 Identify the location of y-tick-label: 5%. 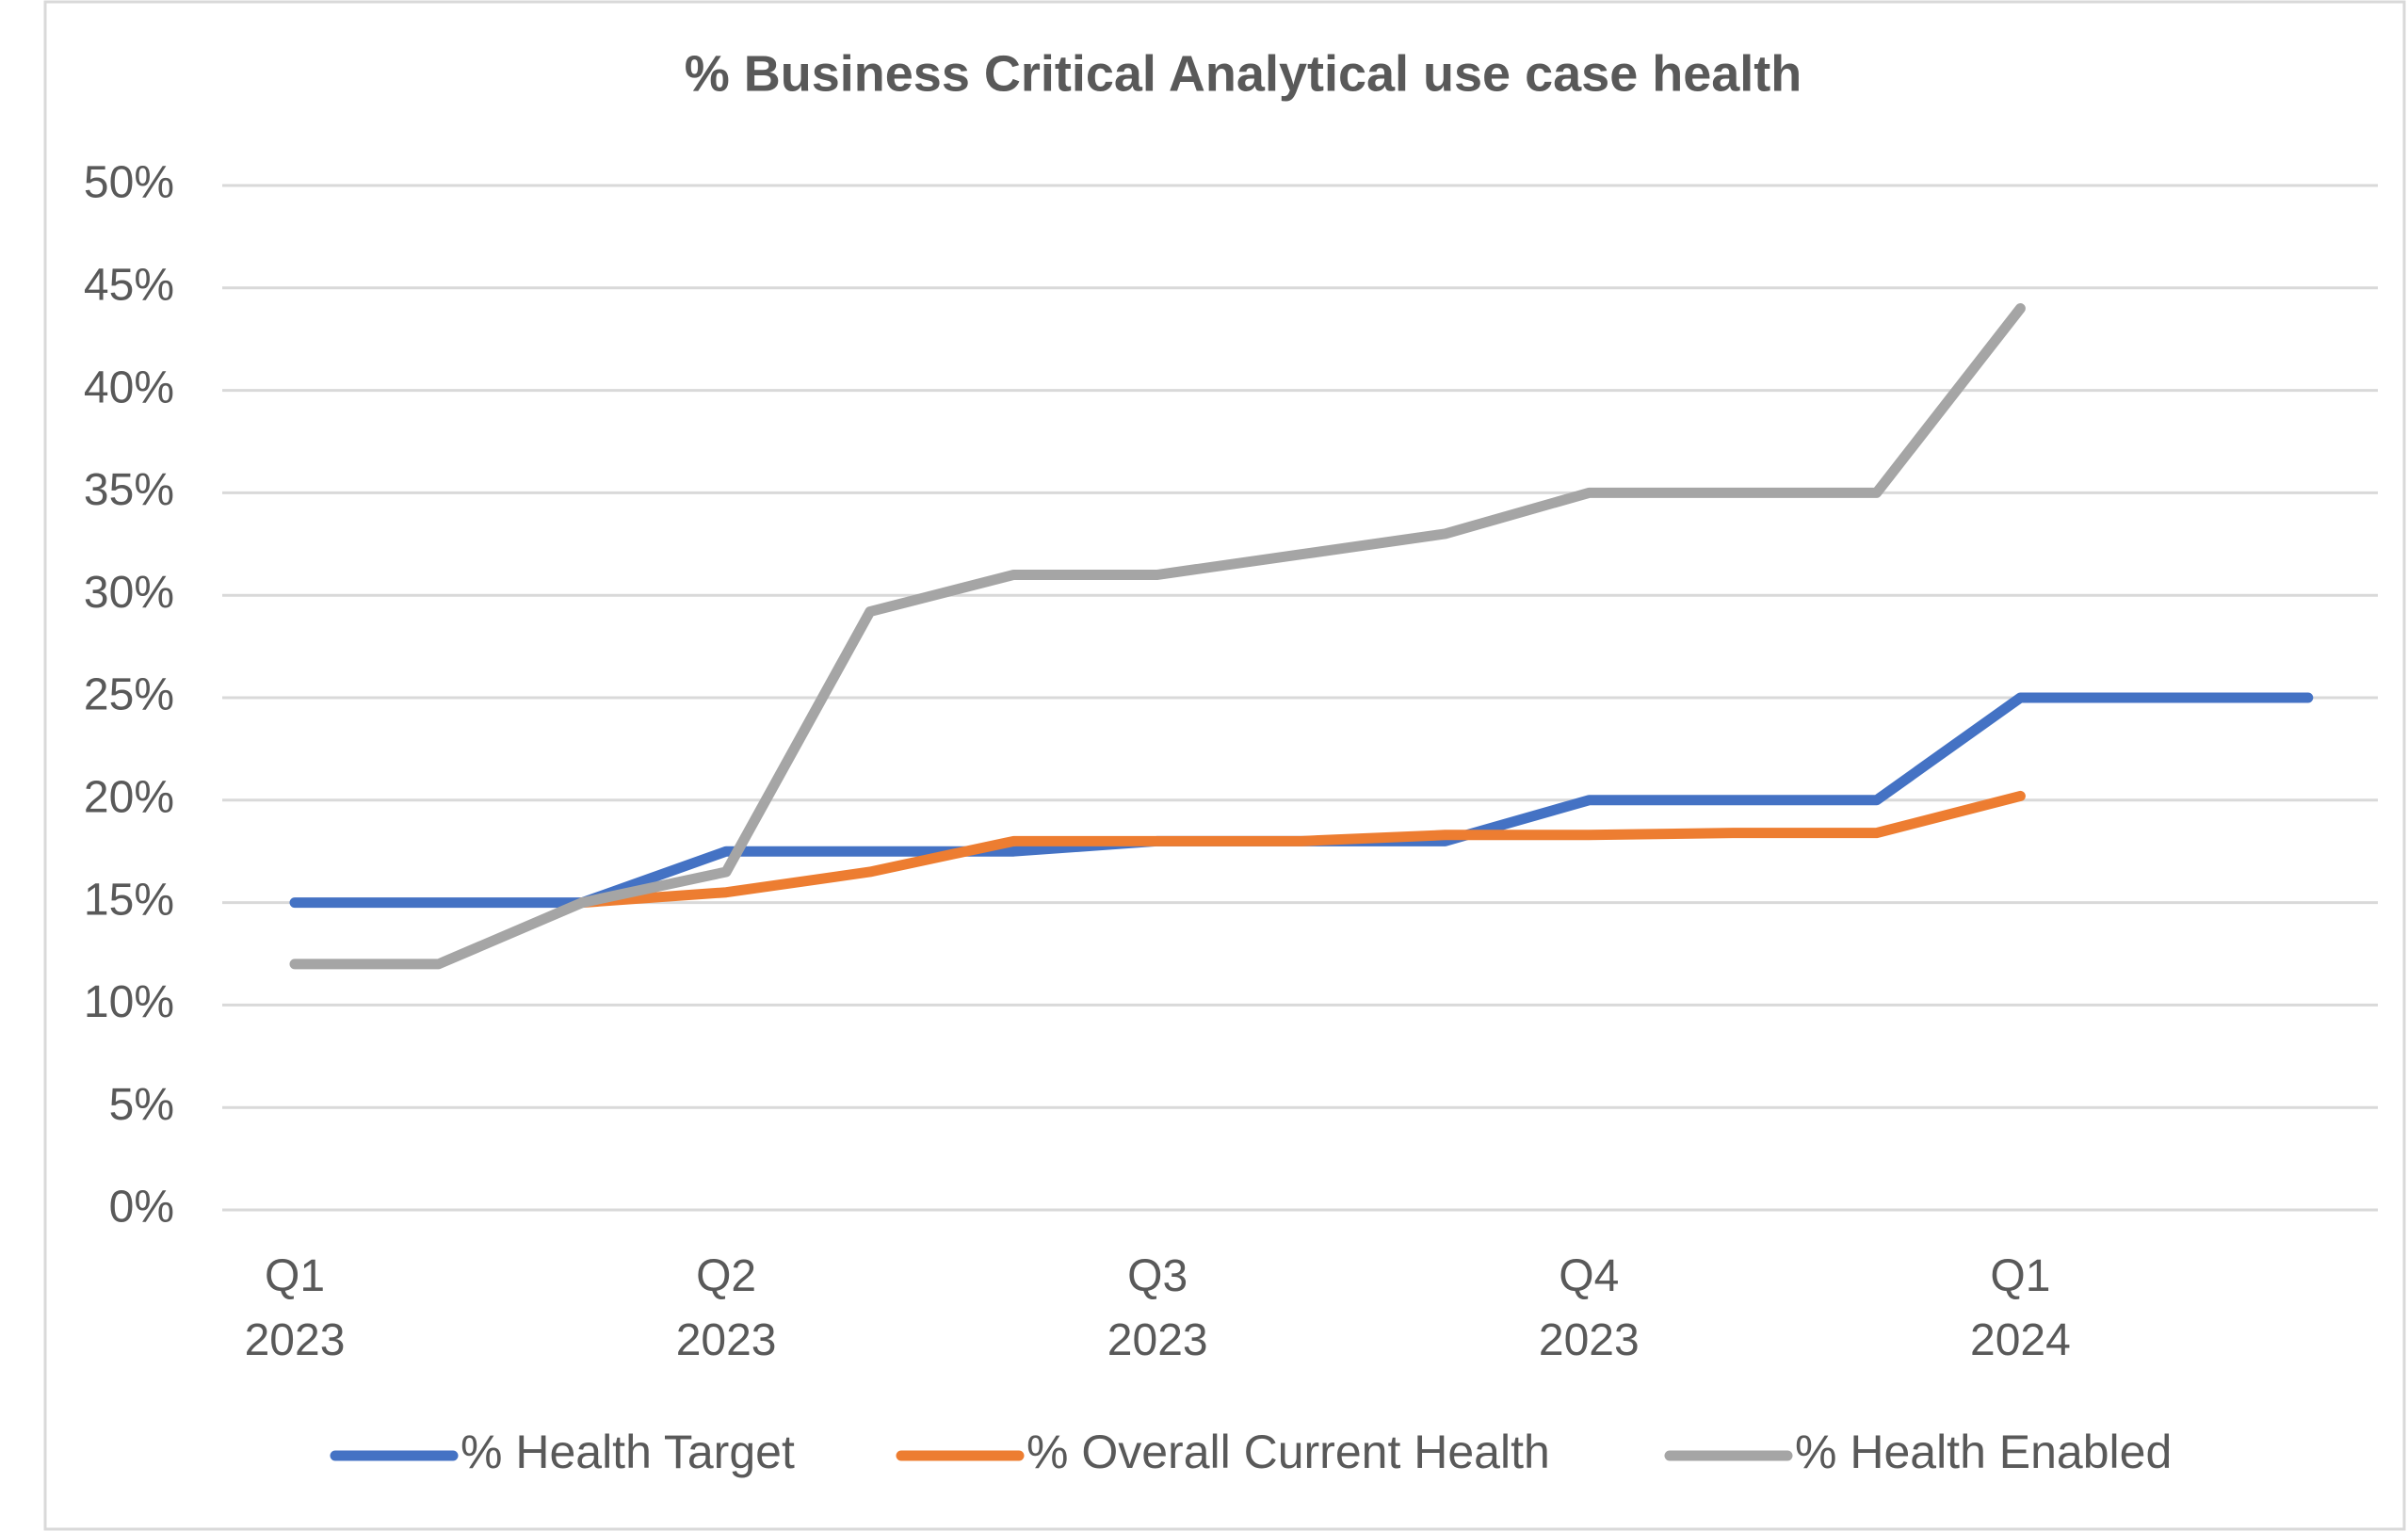
(141, 1105).